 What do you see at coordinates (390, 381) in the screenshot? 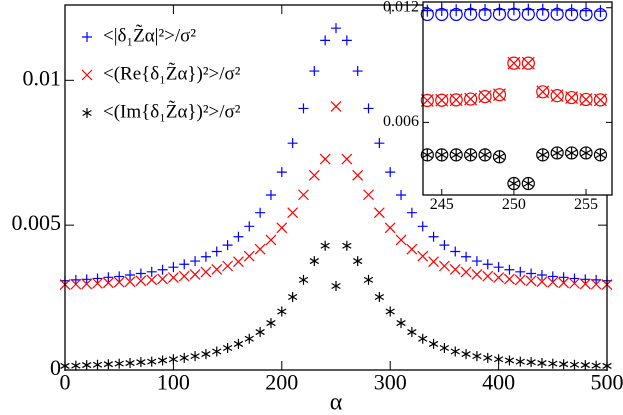
I see `x-tick-label: 300` at bounding box center [390, 381].